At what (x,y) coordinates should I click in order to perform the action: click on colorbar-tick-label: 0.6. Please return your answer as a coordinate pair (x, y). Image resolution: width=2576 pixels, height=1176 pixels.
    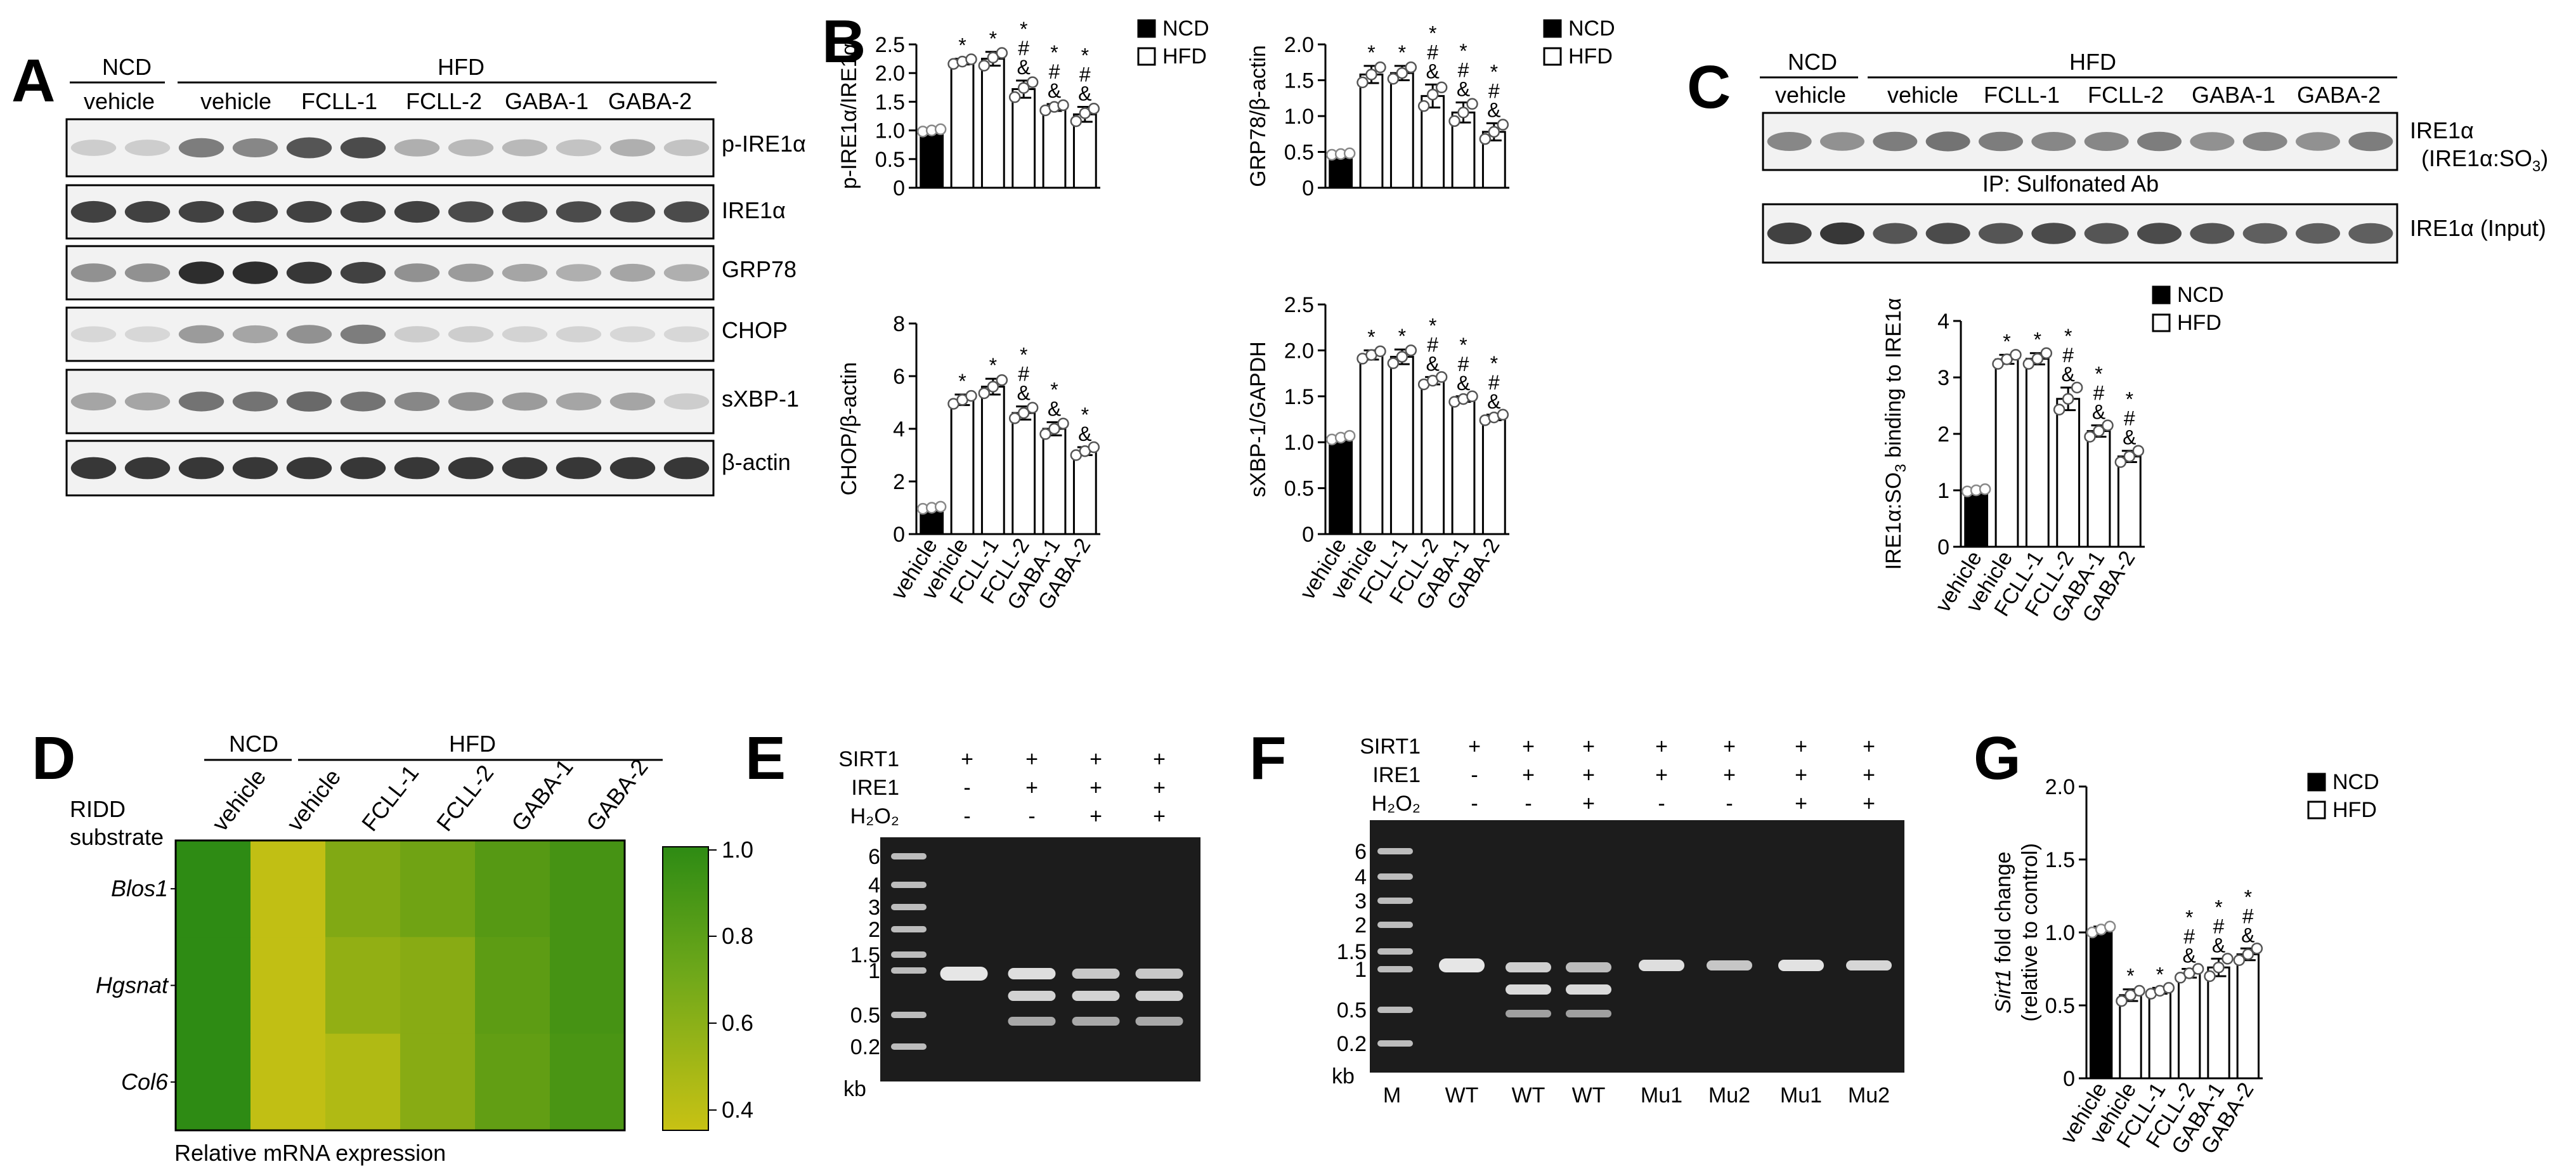
    Looking at the image, I should click on (738, 1023).